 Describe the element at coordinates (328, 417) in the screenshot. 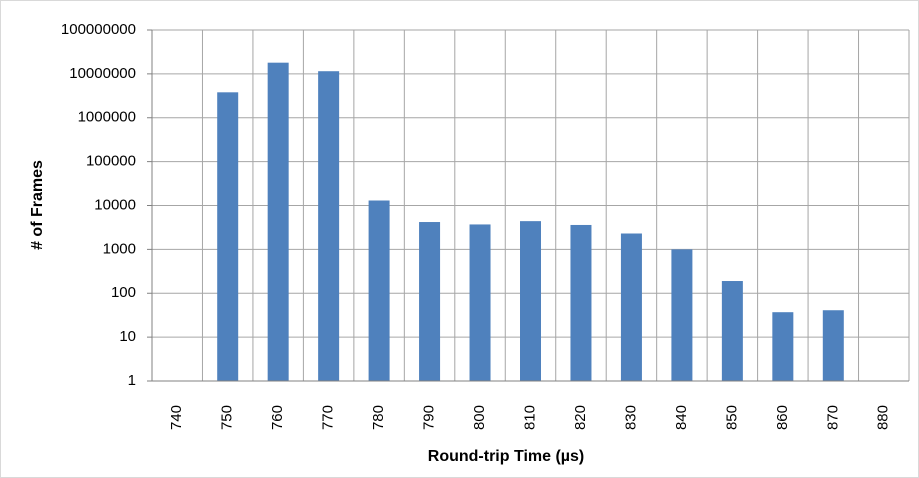

I see `x-tick-label: 770` at that location.